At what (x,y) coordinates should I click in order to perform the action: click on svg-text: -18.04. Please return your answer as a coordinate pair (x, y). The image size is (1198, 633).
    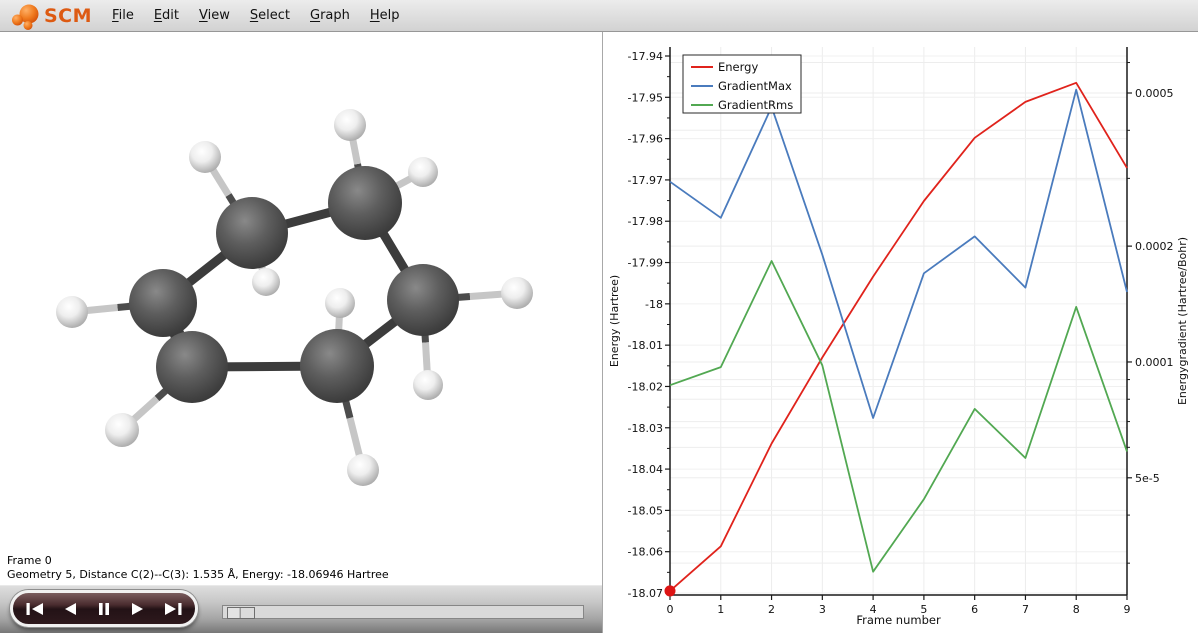
    Looking at the image, I should click on (645, 469).